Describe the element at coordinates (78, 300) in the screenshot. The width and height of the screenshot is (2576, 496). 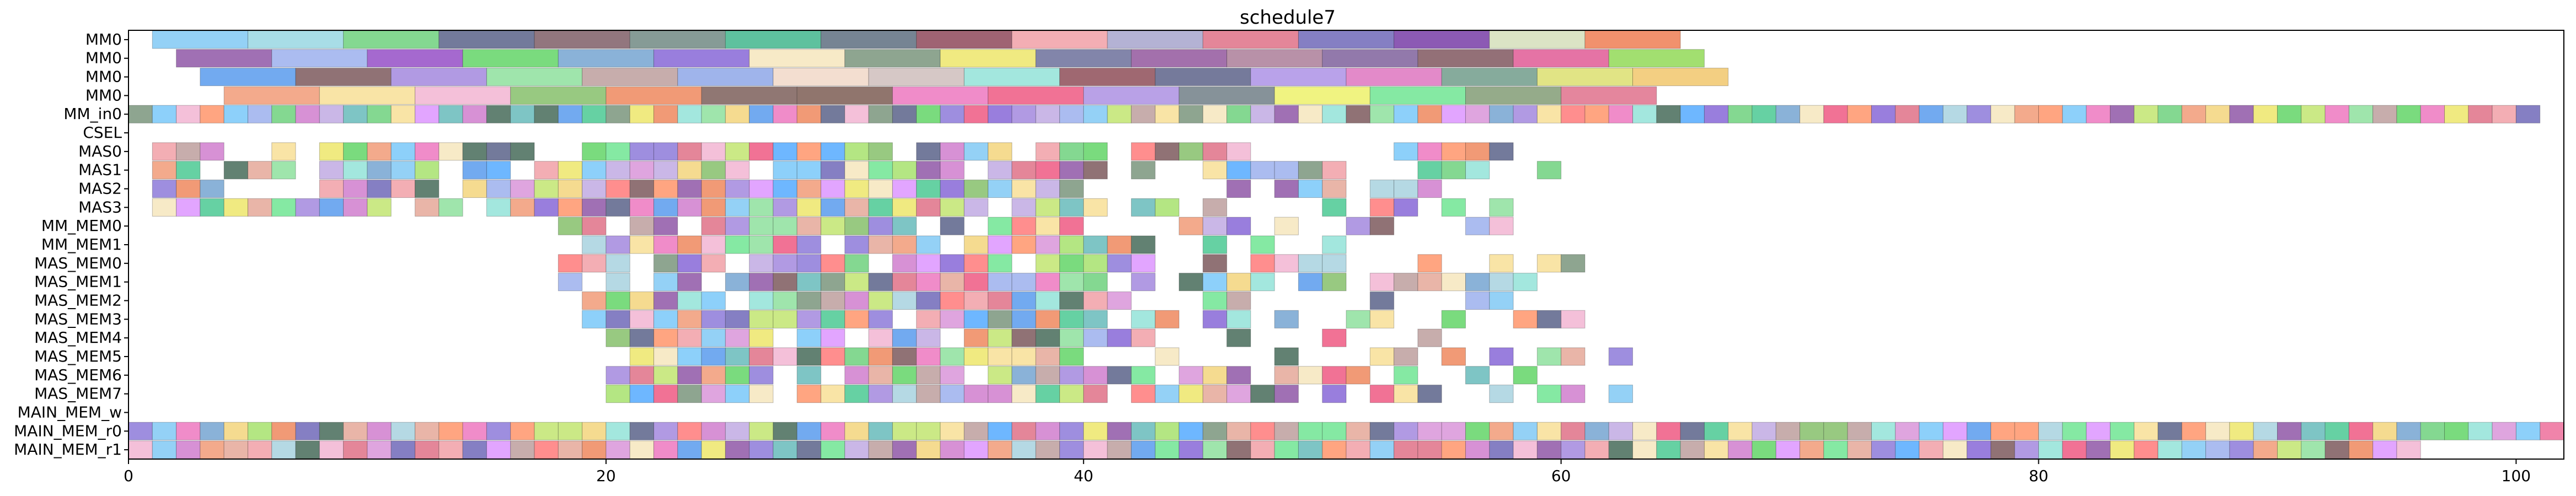
I see `y-tick-label: MAS_MEM2` at that location.